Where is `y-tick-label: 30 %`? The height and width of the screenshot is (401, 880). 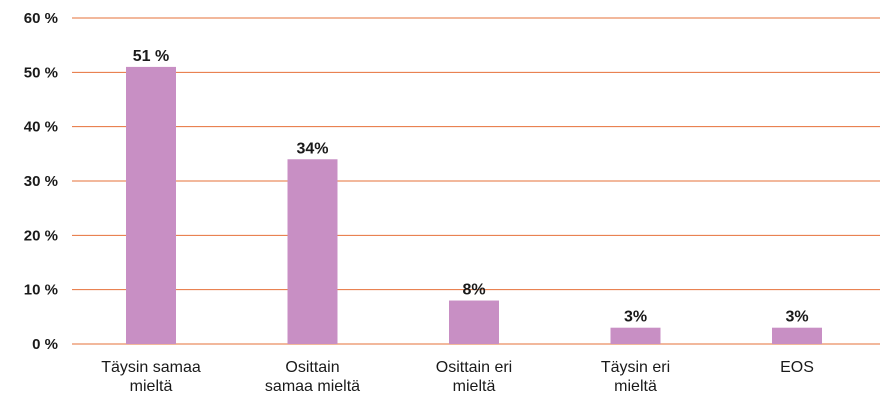 y-tick-label: 30 % is located at coordinates (41, 181).